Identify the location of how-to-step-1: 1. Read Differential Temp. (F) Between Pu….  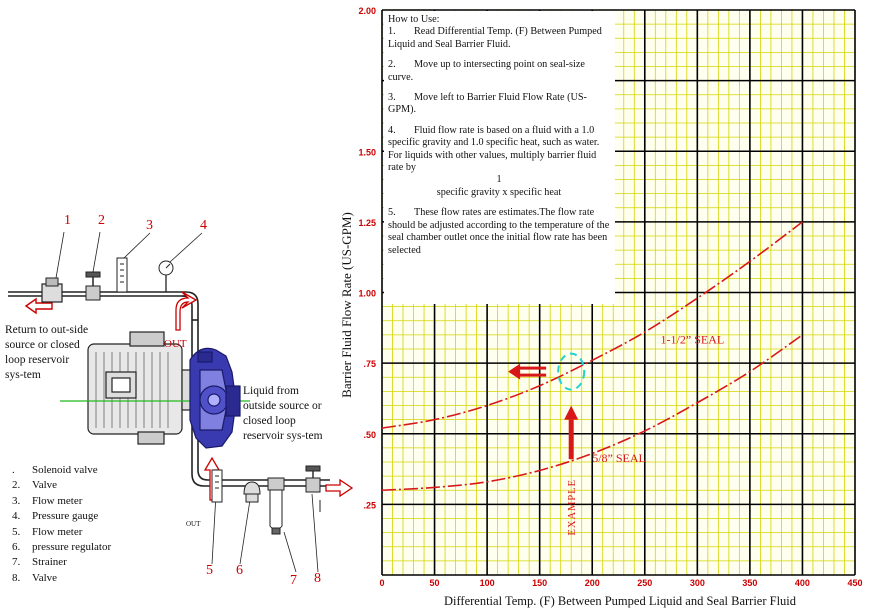
(495, 38).